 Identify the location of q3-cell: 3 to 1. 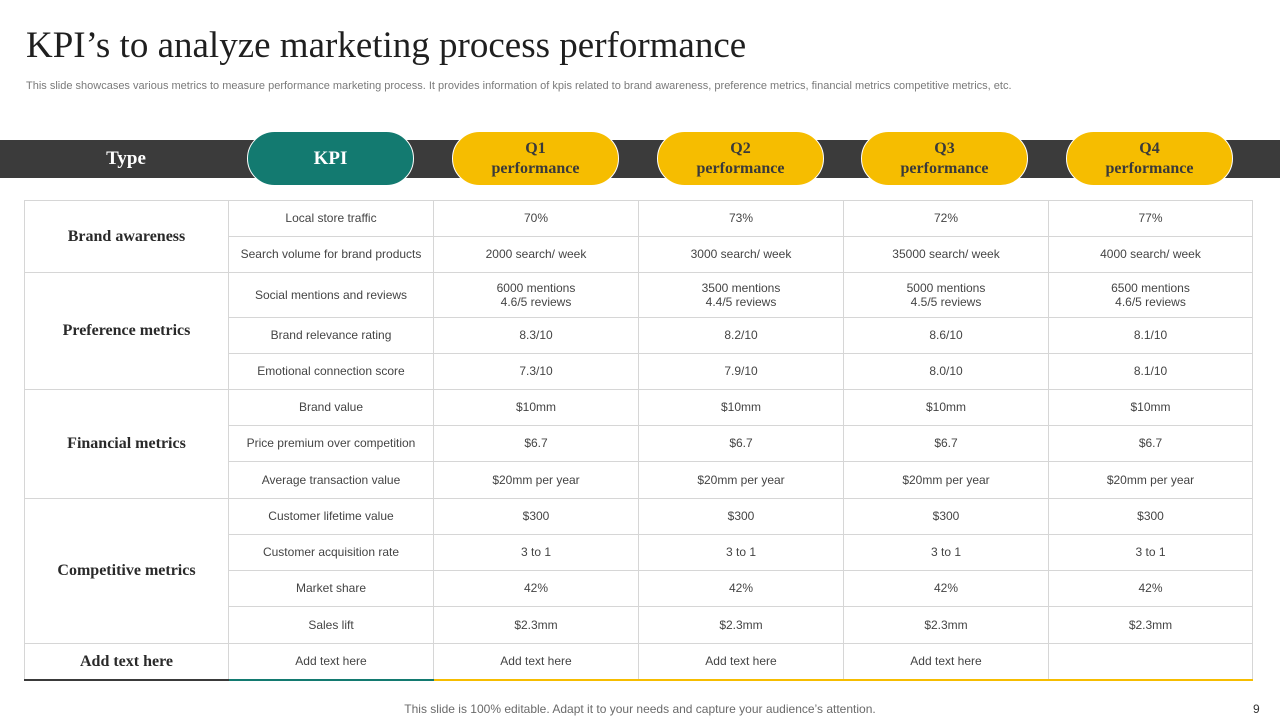
(946, 552).